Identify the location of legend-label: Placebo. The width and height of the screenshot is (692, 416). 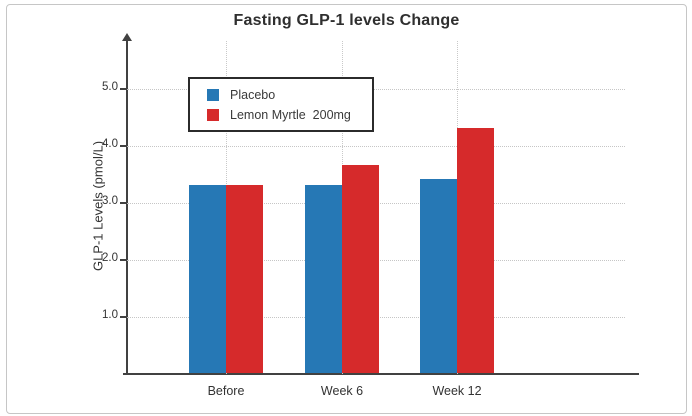
(253, 94).